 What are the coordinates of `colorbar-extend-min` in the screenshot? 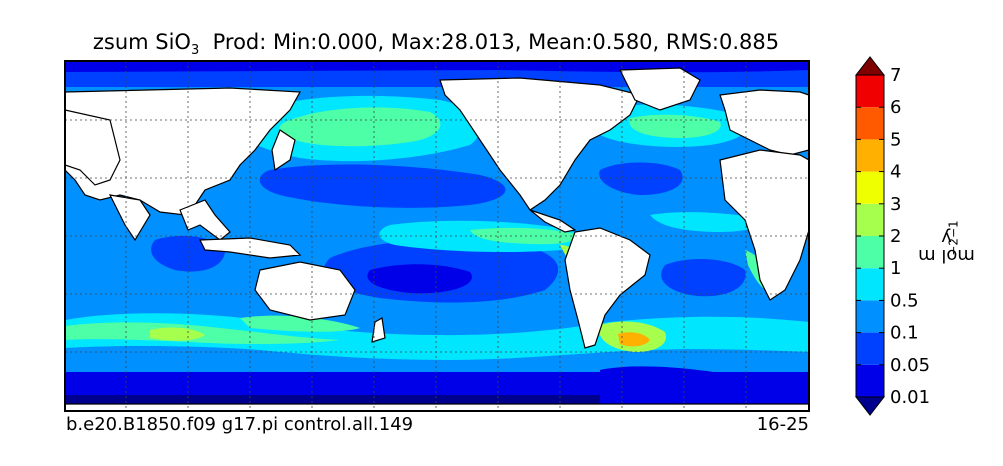 It's located at (870, 406).